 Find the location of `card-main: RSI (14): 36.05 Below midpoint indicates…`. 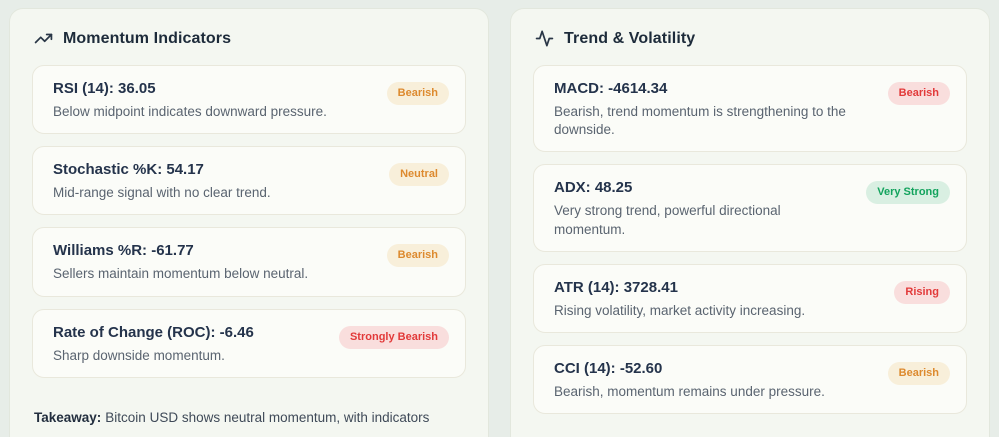

card-main: RSI (14): 36.05 Below midpoint indicates… is located at coordinates (190, 99).